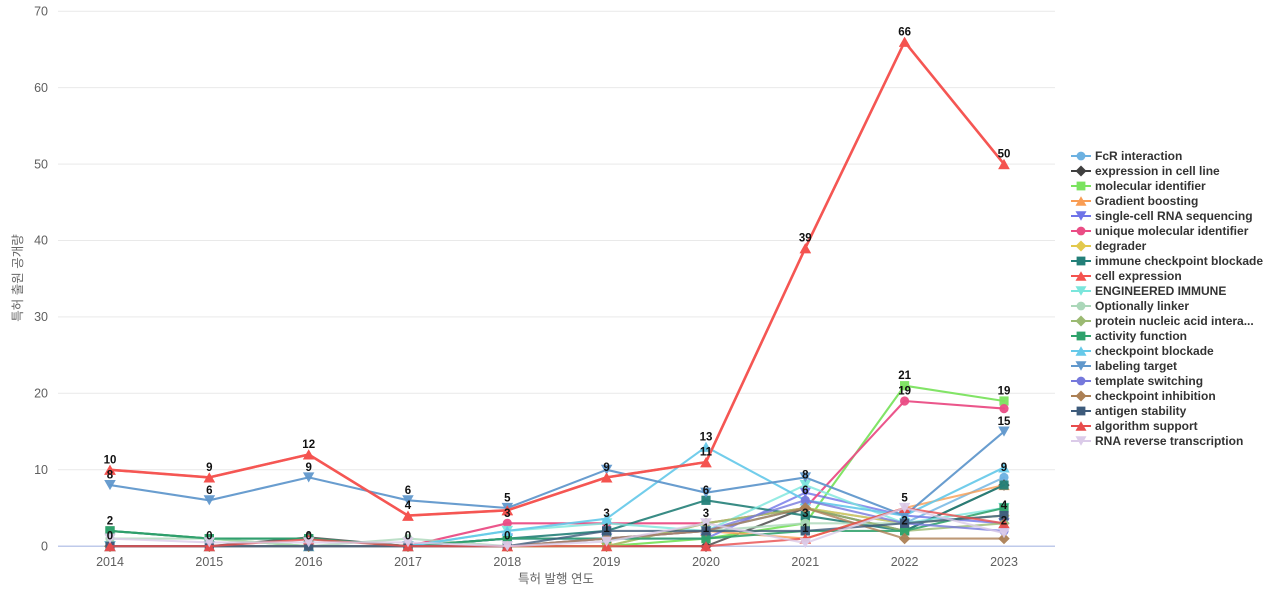  I want to click on svg-text: 2021, so click(805, 562).